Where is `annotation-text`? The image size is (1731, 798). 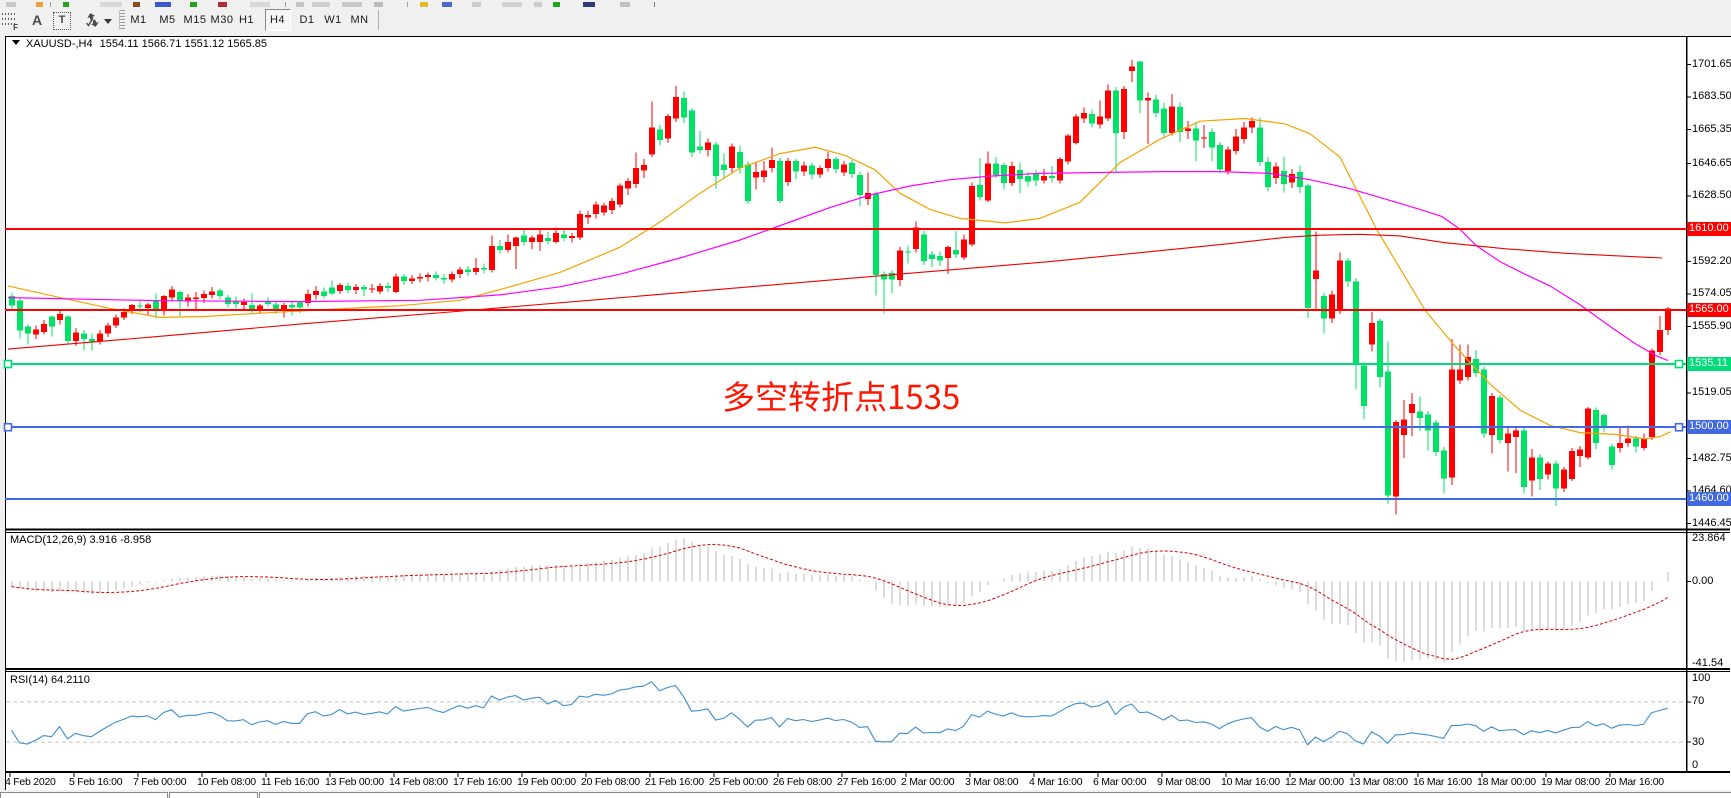 annotation-text is located at coordinates (842, 397).